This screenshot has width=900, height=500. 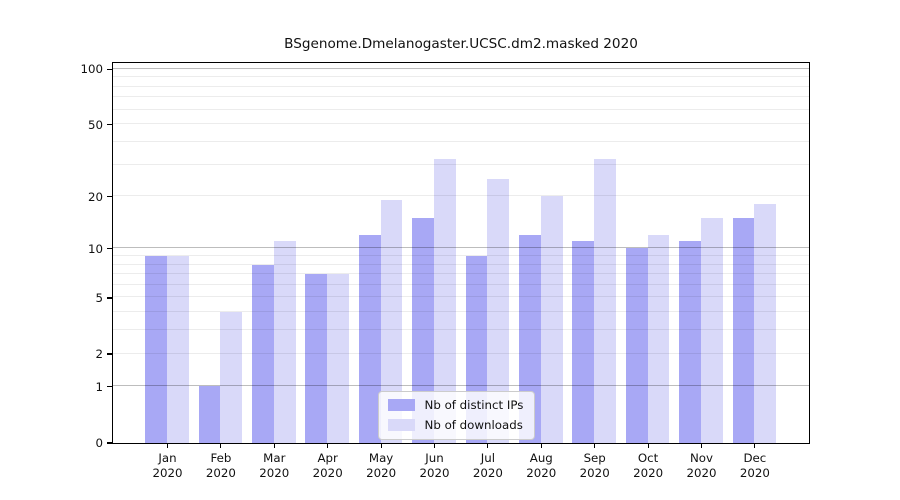 What do you see at coordinates (209, 414) in the screenshot?
I see `bar-nb-of-distinct-ips-feb` at bounding box center [209, 414].